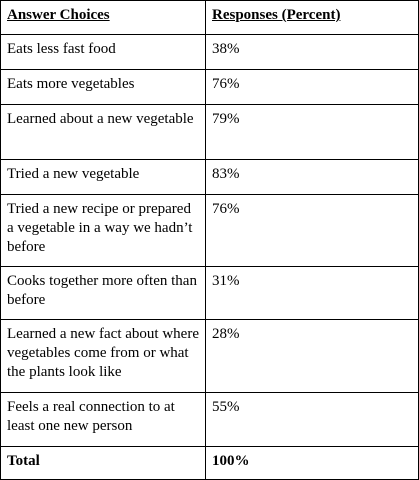 This screenshot has height=480, width=419. I want to click on answer-choice-cell: Learned about a new vegetable, so click(103, 132).